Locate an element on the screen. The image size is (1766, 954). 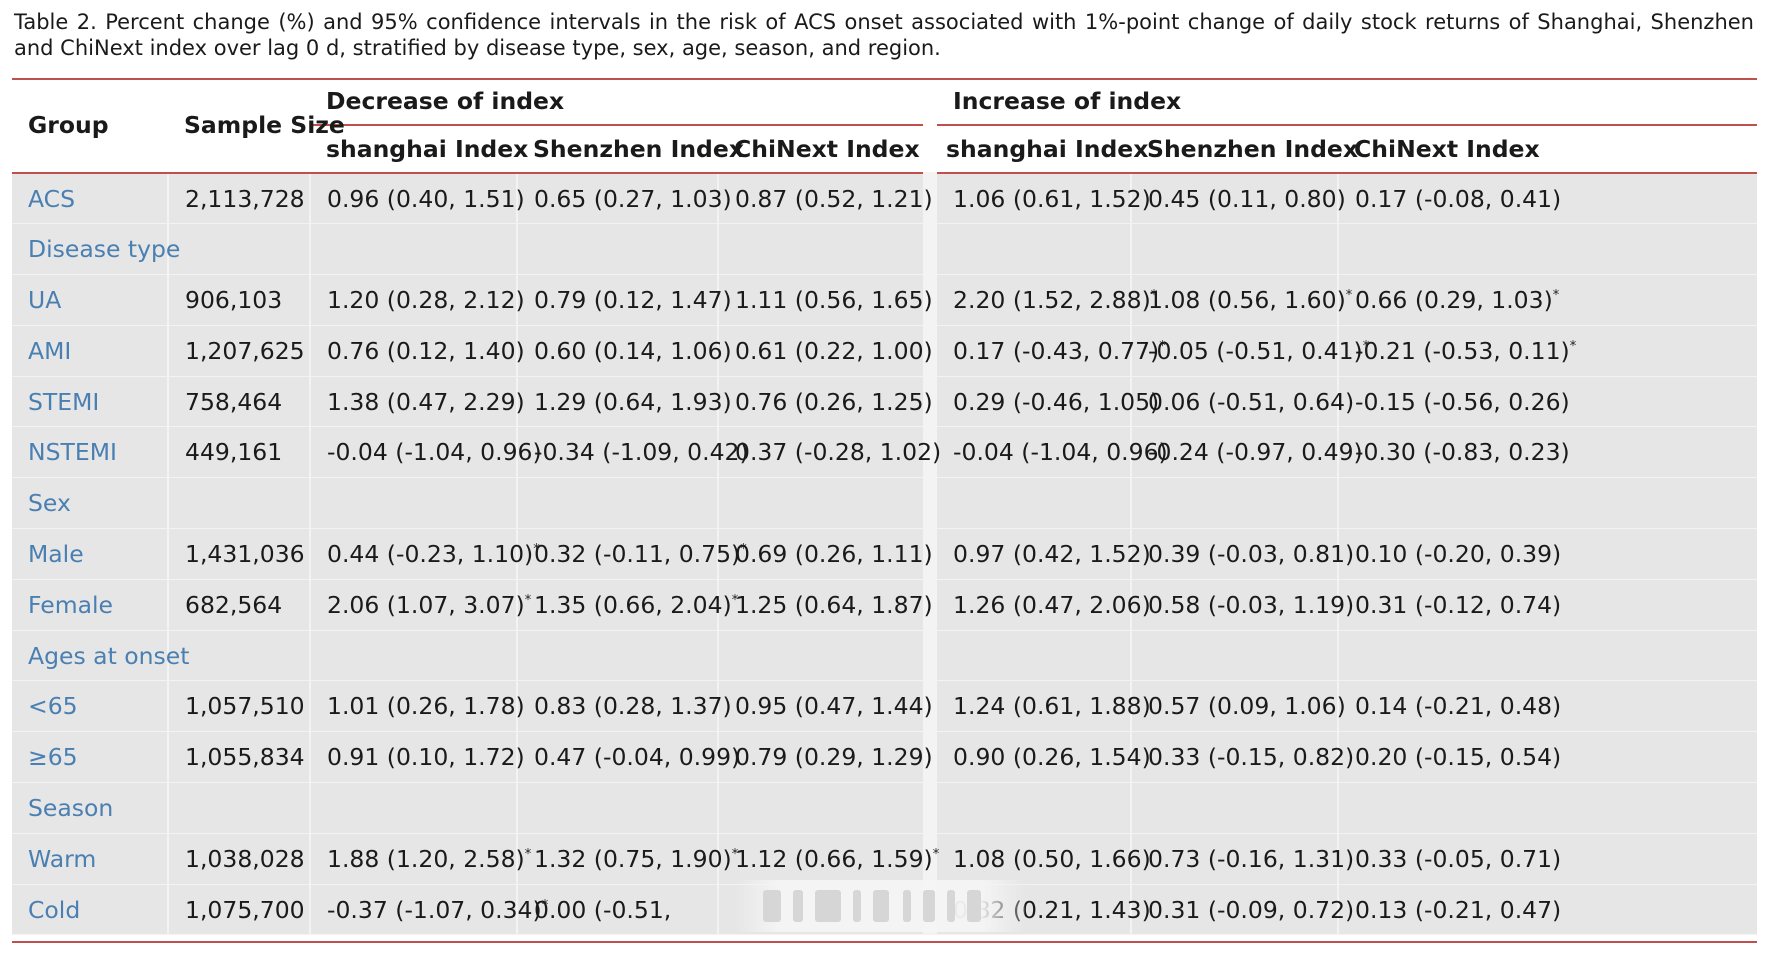
estimate-value: -0.05 (-0.51, 0.41) is located at coordinates (1255, 350).